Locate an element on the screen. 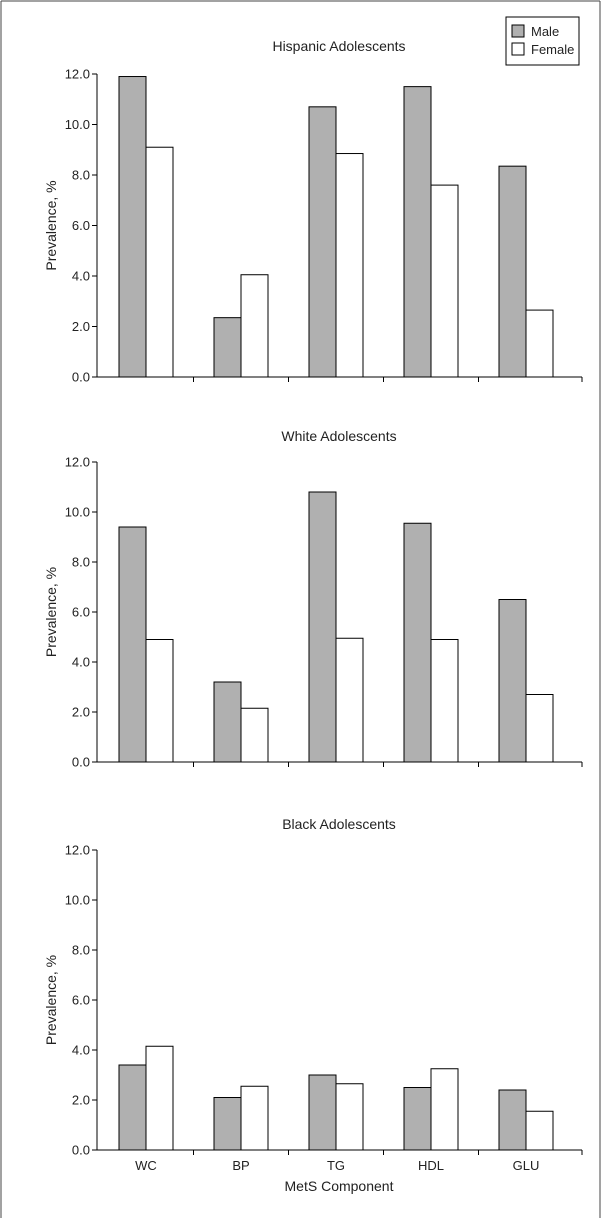  x-tick-label: GLU is located at coordinates (526, 1165).